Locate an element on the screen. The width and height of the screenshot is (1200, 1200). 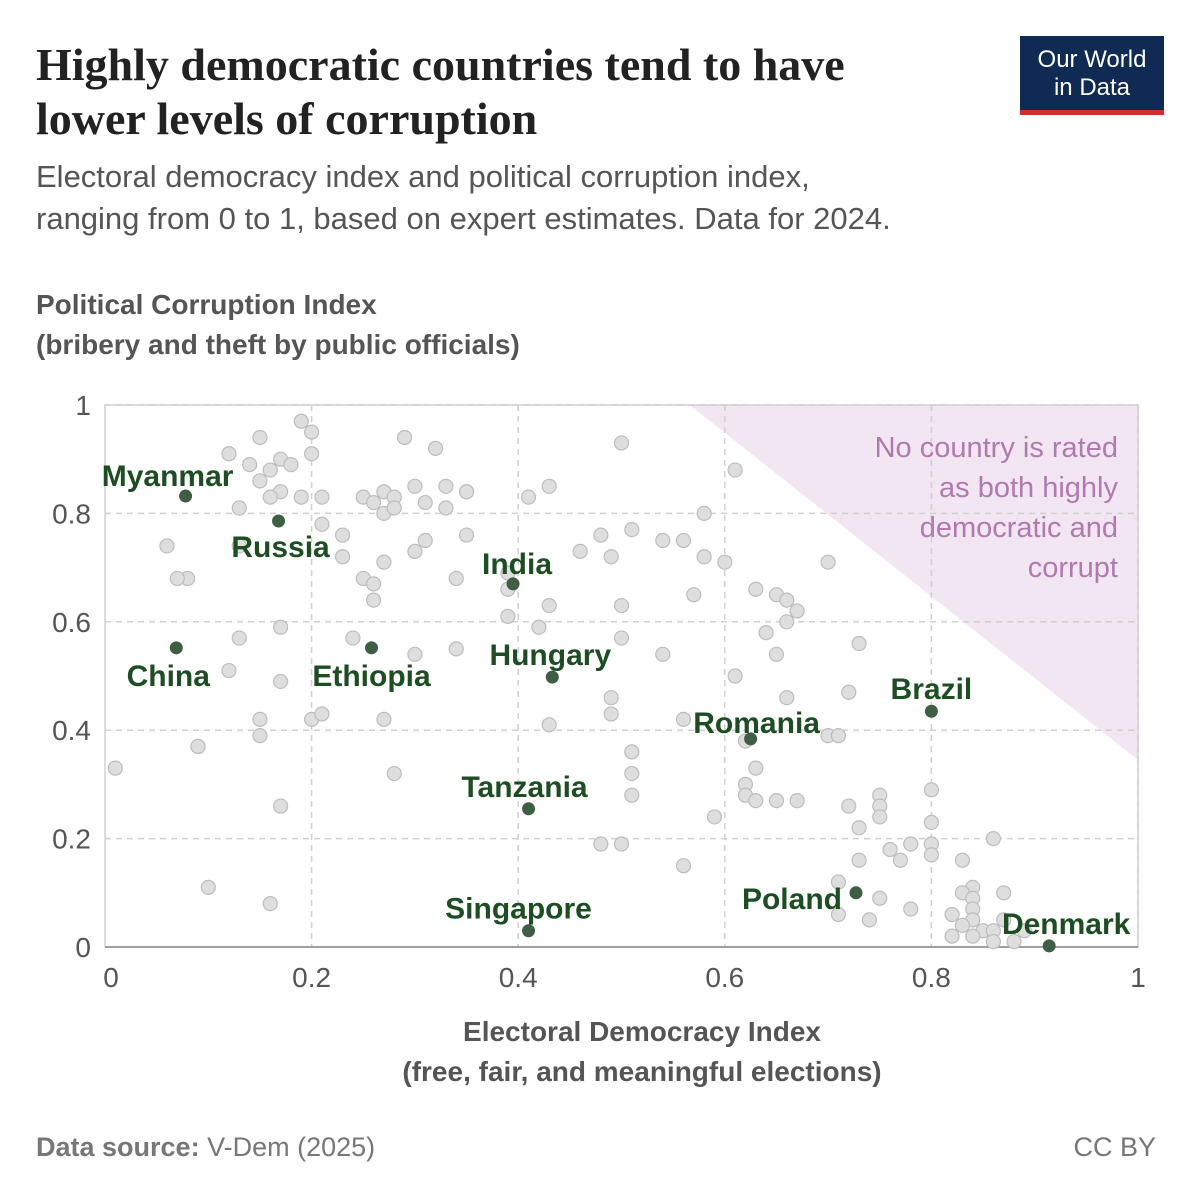
annotation-text: No country is rated is located at coordinates (996, 448).